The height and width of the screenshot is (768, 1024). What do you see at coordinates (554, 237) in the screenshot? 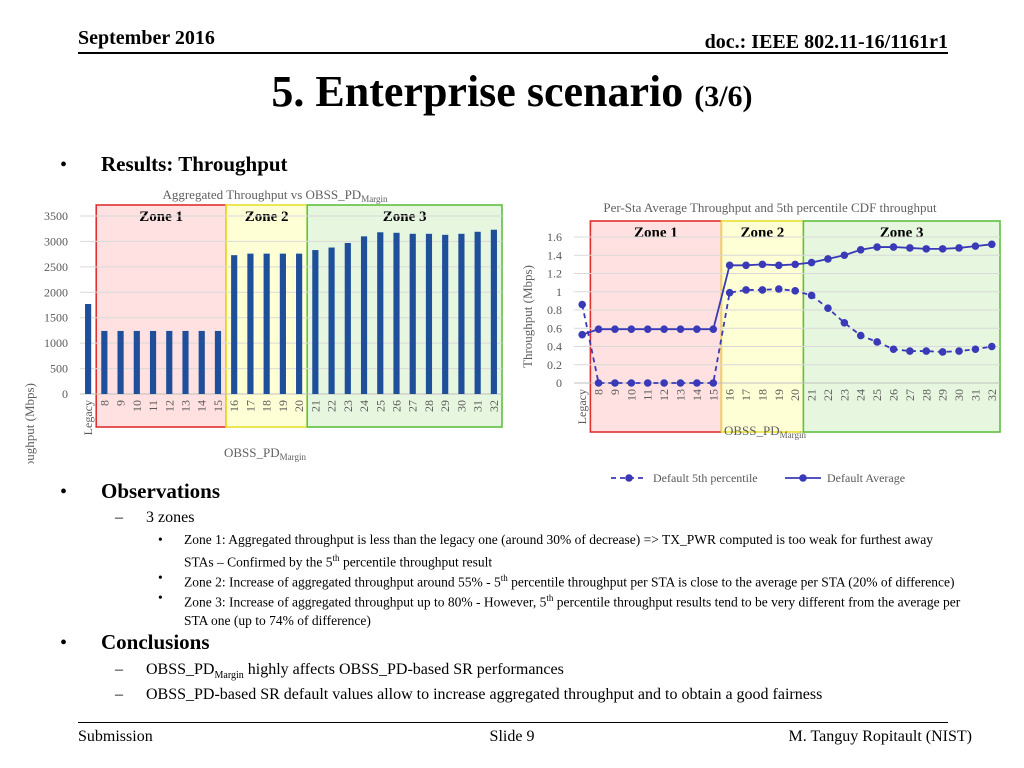
I see `y-tick-label: 1.6` at bounding box center [554, 237].